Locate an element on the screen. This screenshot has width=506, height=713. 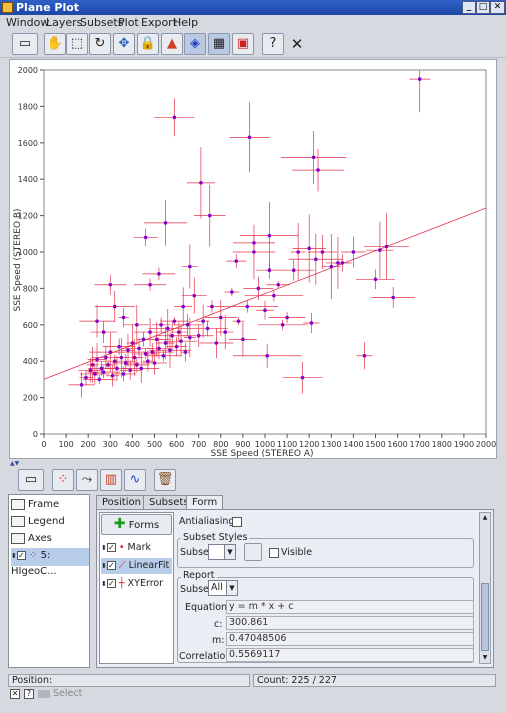
menu-help: Help is located at coordinates (186, 22).